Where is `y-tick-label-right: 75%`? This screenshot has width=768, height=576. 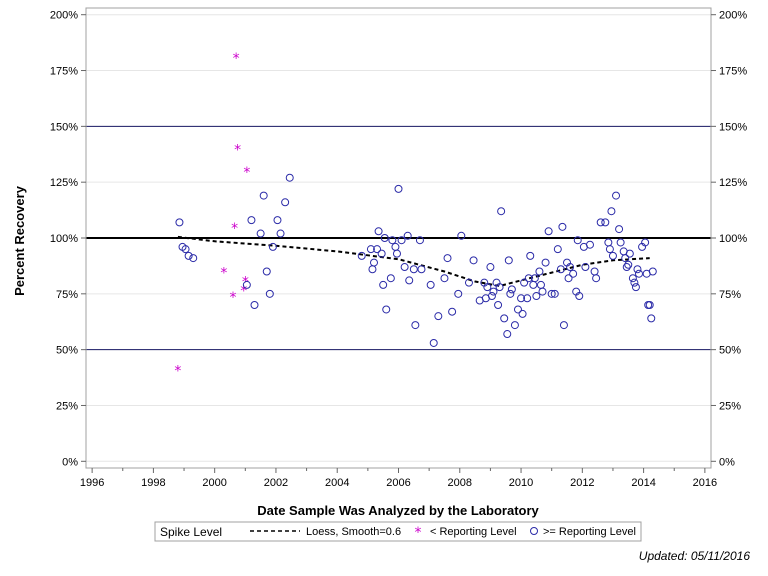 y-tick-label-right: 75% is located at coordinates (730, 295).